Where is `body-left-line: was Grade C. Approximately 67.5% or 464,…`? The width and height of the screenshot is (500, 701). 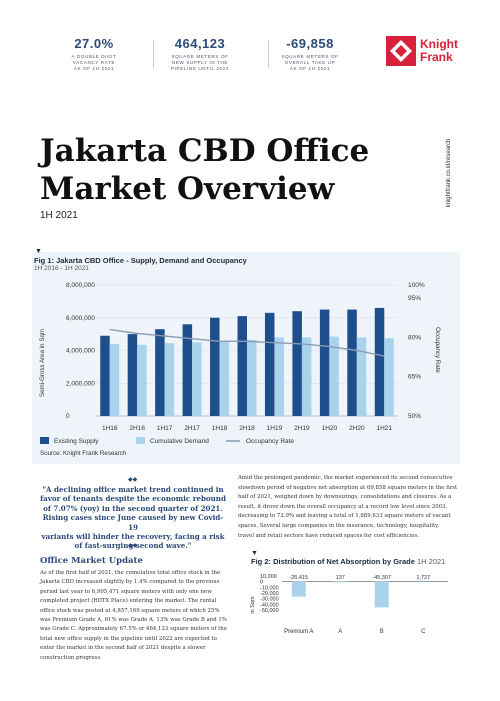
body-left-line: was Grade C. Approximately 67.5% or 464,… is located at coordinates (133, 629).